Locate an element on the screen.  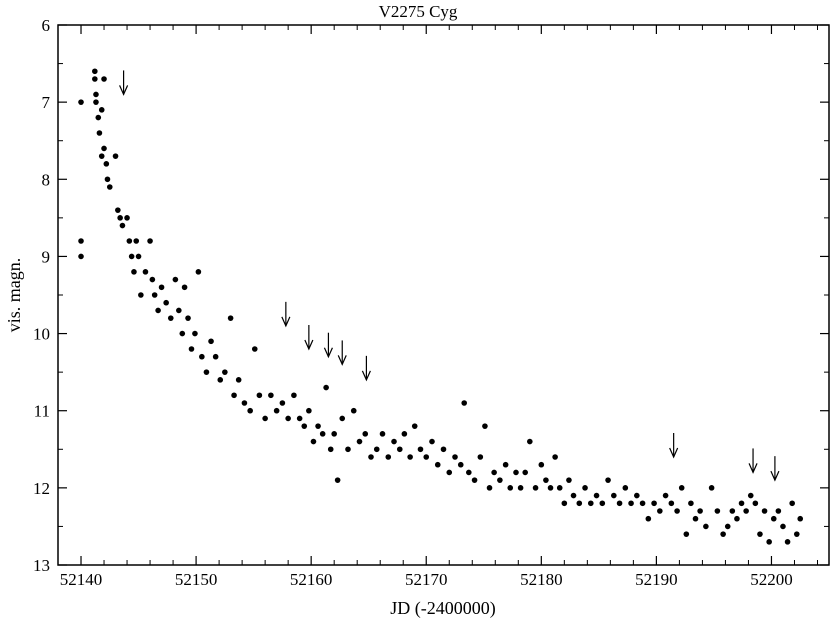
x-axis-label: JD (-2400000) is located at coordinates (443, 608).